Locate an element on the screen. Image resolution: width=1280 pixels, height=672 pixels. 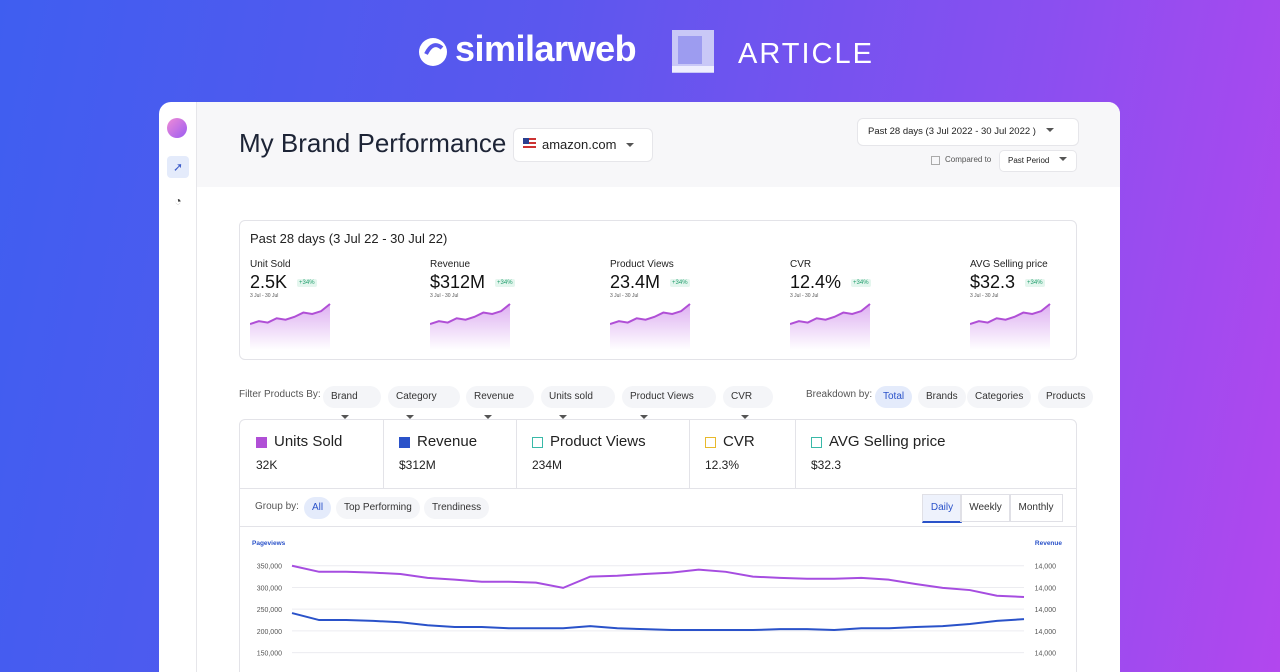
metric-label: CVR is located at coordinates (739, 441).